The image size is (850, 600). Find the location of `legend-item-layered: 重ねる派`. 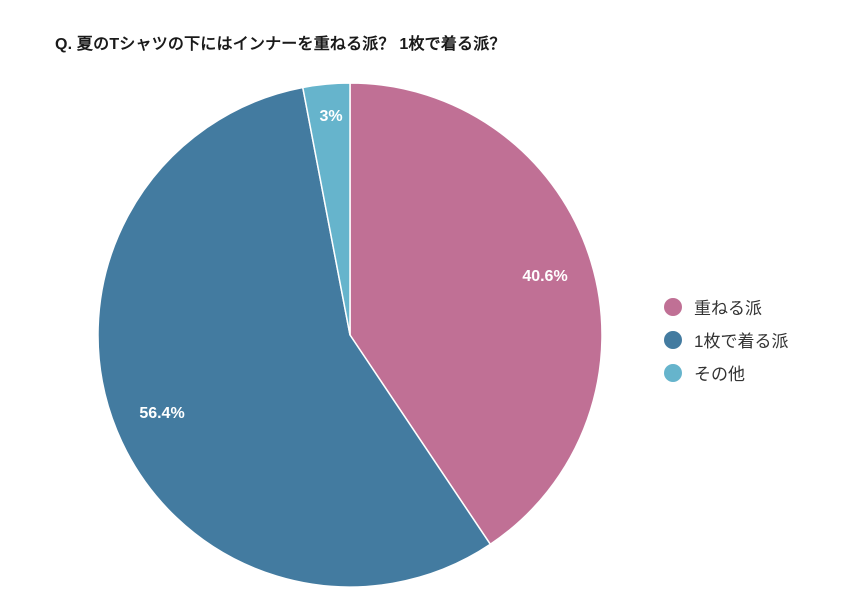

legend-item-layered: 重ねる派 is located at coordinates (726, 306).